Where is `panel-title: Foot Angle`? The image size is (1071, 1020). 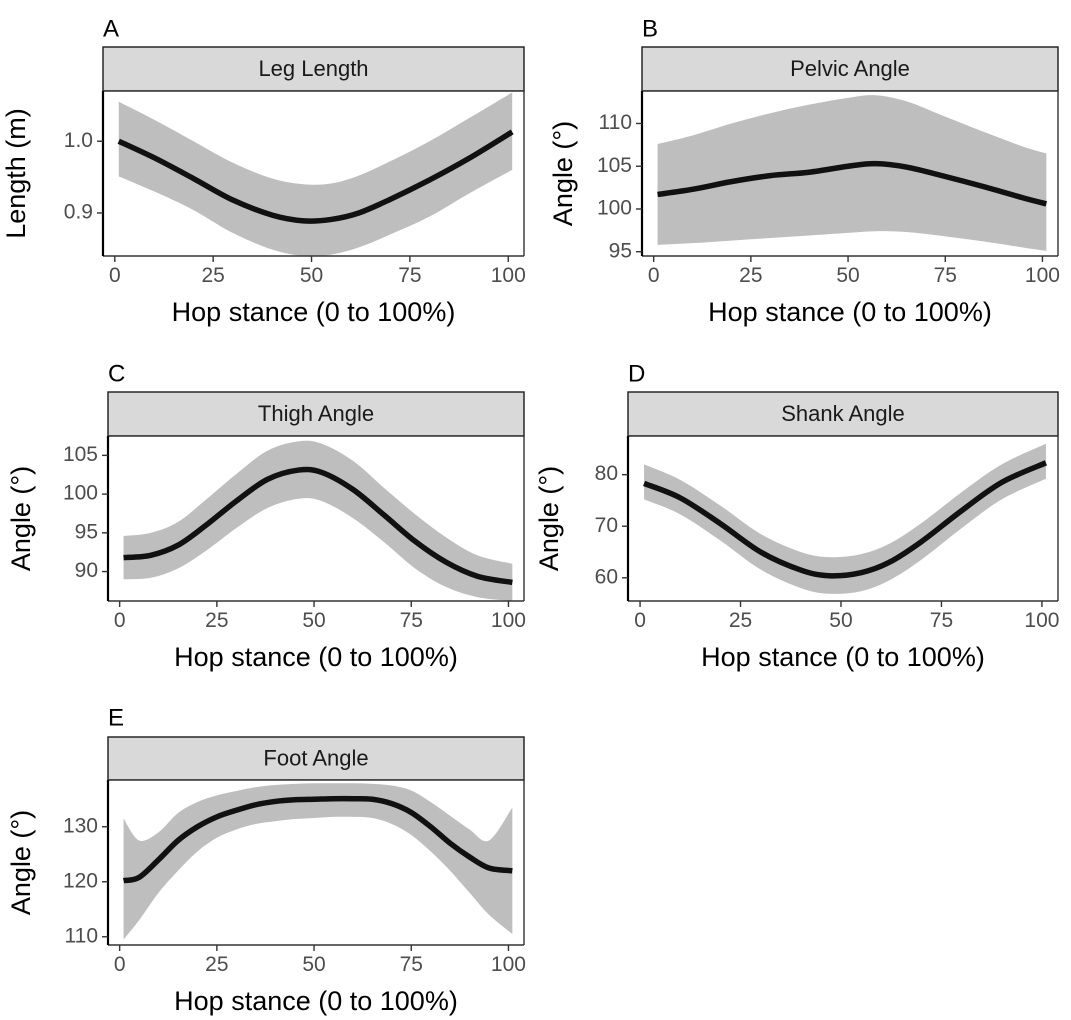 panel-title: Foot Angle is located at coordinates (315, 757).